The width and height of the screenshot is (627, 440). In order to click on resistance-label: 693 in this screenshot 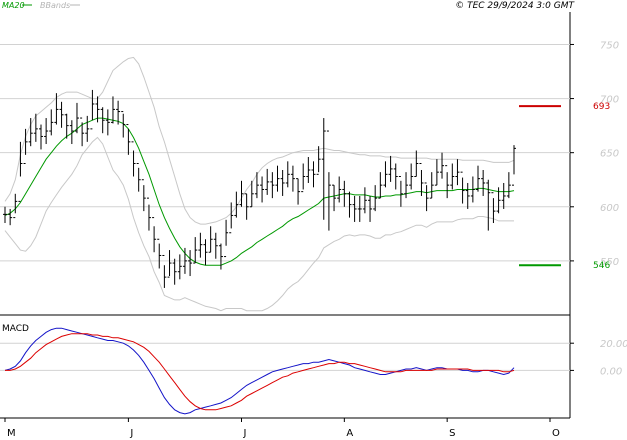, I will do `click(601, 107)`.